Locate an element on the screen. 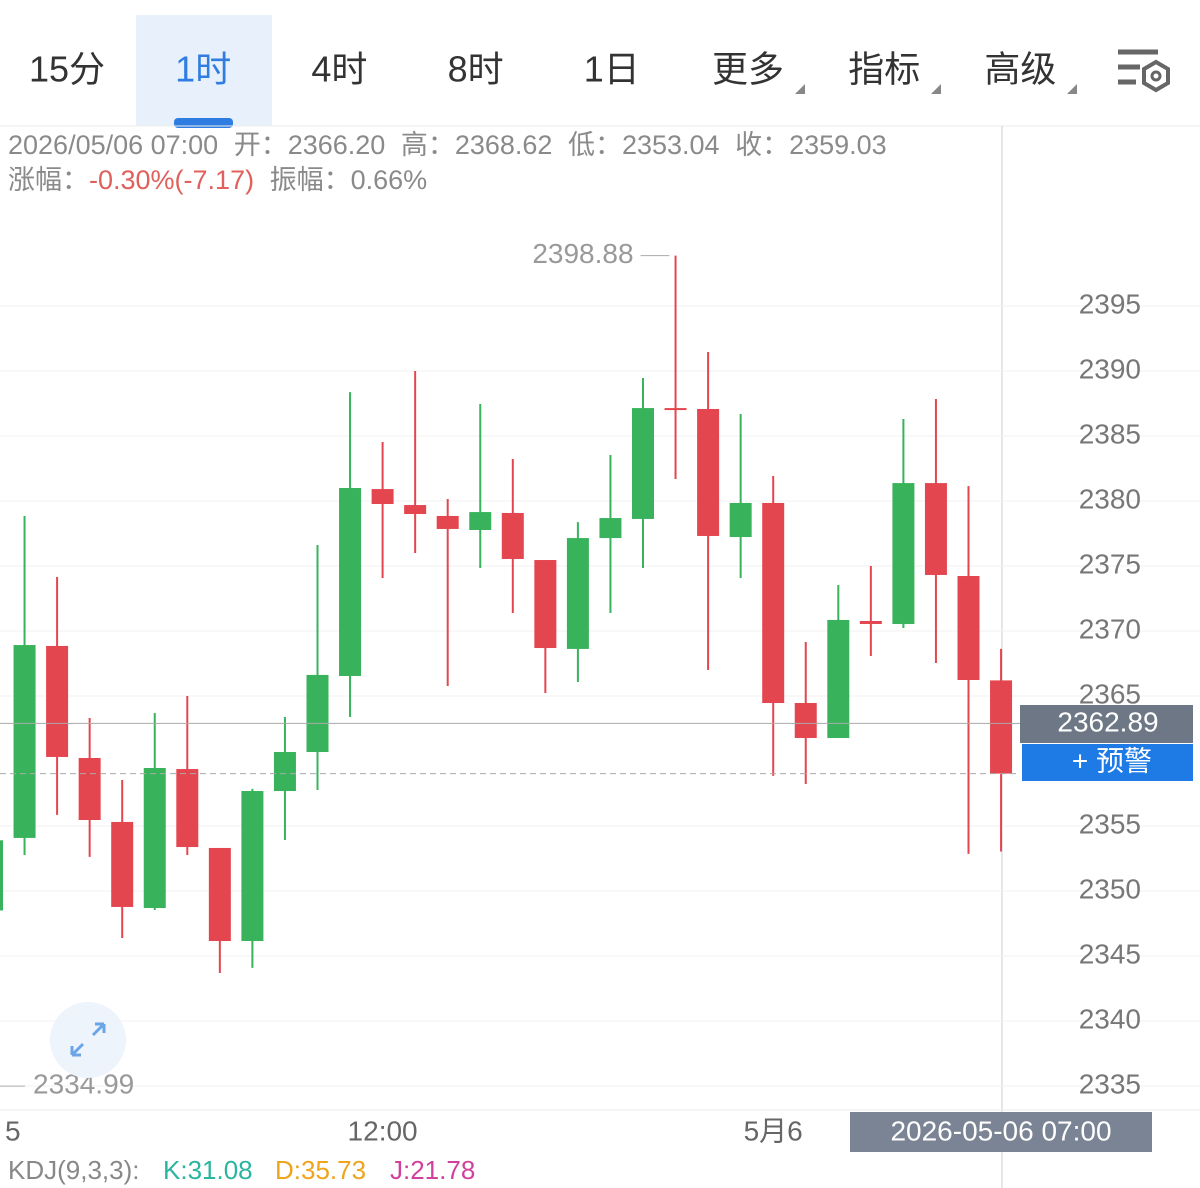  y-tick-label: 2370 is located at coordinates (1110, 628).